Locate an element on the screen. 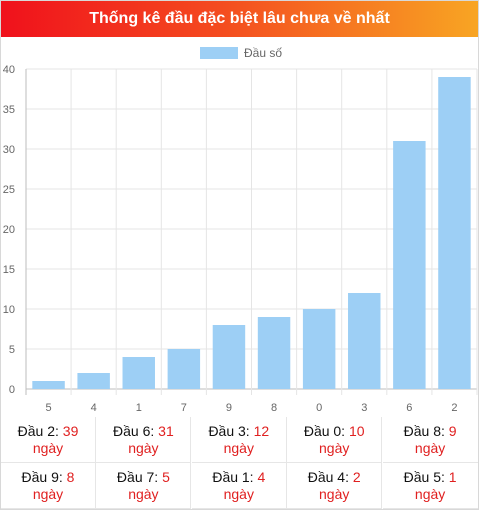 The image size is (479, 510). stat-cell: Đầu 4: 2 ngày is located at coordinates (335, 486).